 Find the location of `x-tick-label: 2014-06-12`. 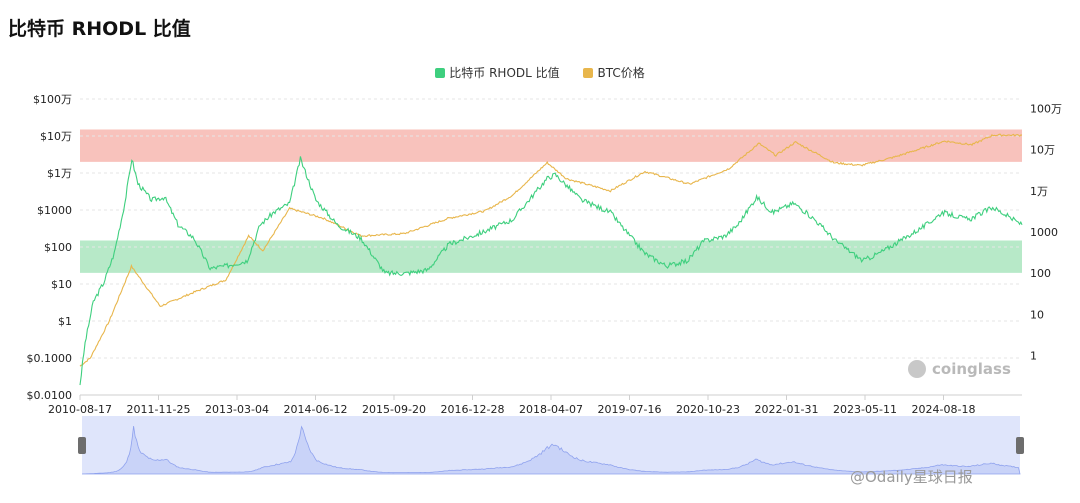

x-tick-label: 2014-06-12 is located at coordinates (316, 409).